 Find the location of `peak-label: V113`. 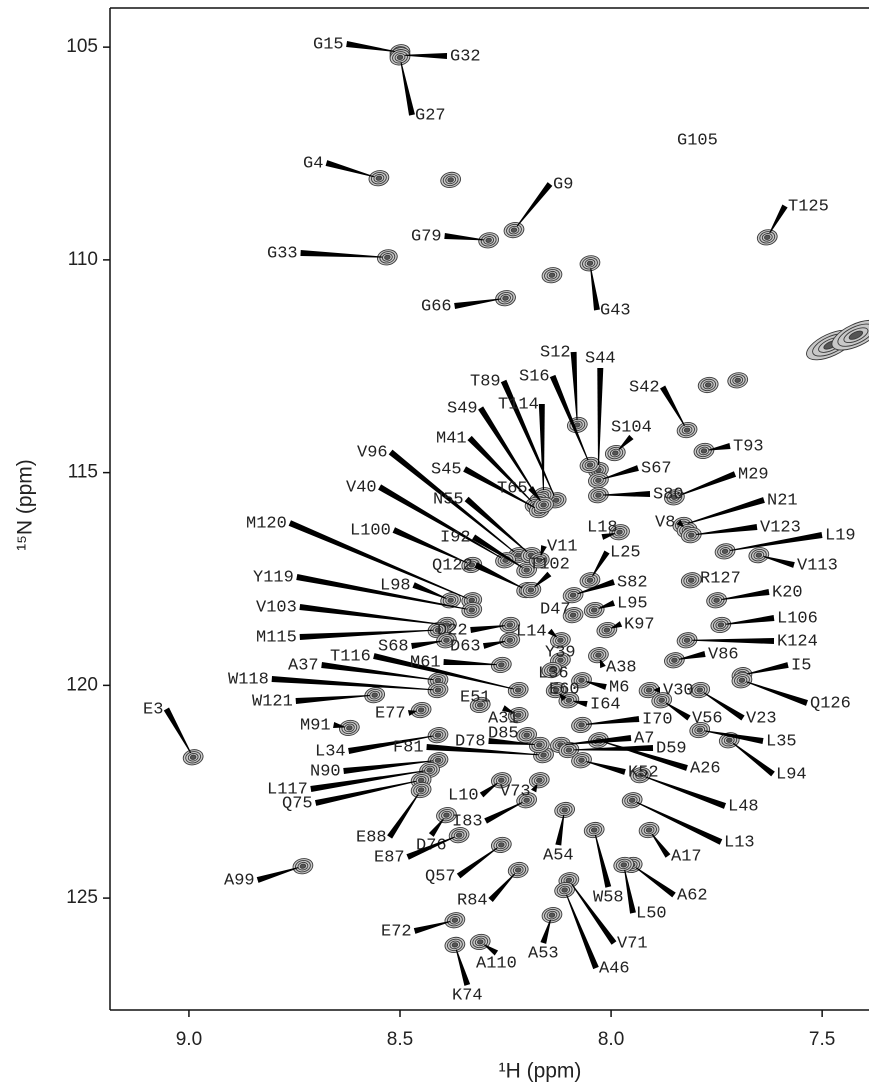

peak-label: V113 is located at coordinates (817, 565).